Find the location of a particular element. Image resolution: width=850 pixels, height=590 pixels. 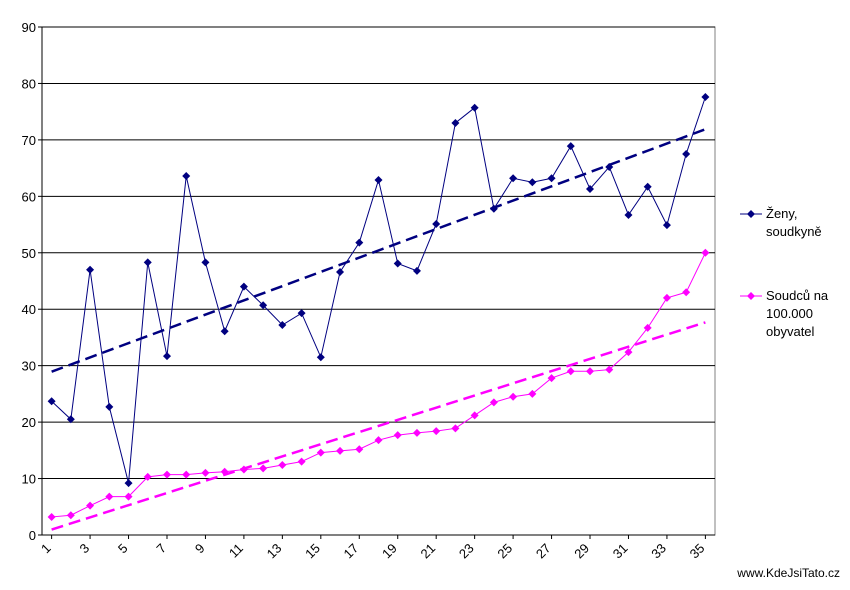

x-tick-label: 3 is located at coordinates (84, 549).